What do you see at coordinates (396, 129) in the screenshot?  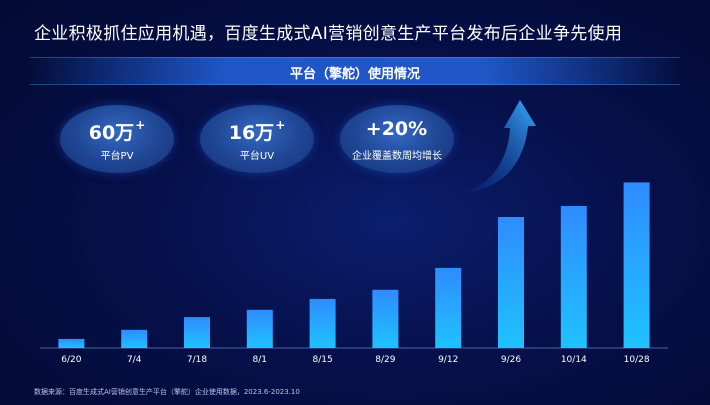 I see `kpi-value: +20%` at bounding box center [396, 129].